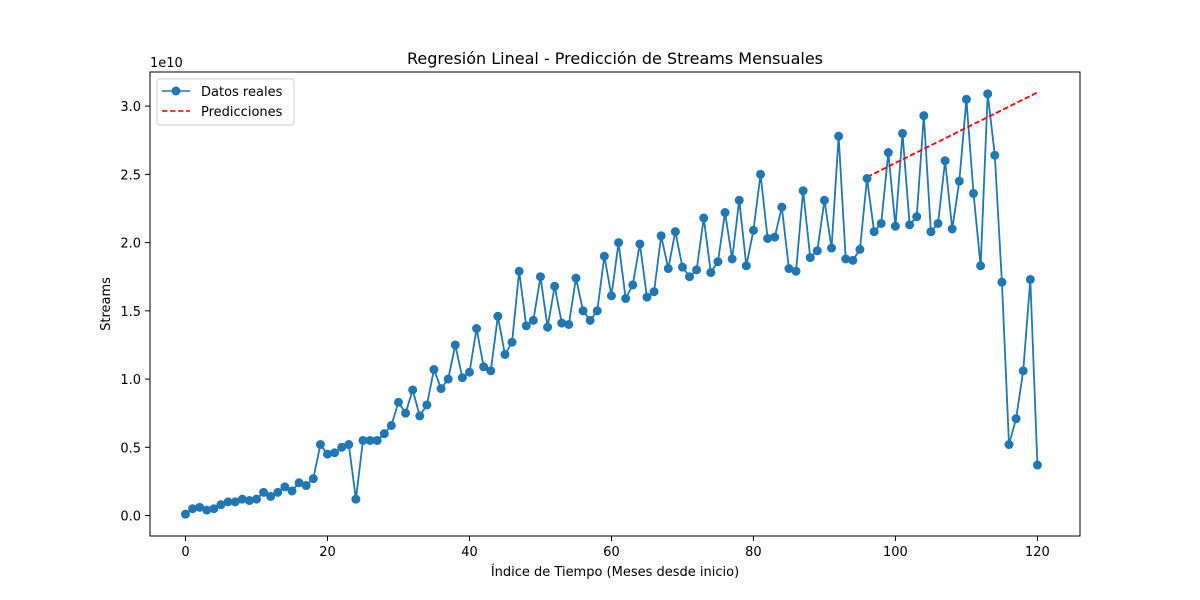 The image size is (1200, 600). Describe the element at coordinates (242, 92) in the screenshot. I see `legend-label-datos-reales: Datos reales` at that location.